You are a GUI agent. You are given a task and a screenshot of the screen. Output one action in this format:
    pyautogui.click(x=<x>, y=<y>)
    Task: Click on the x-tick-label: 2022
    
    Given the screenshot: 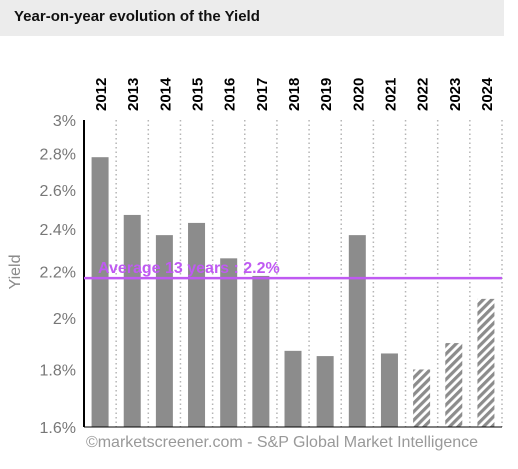 What is the action you would take?
    pyautogui.click(x=423, y=94)
    